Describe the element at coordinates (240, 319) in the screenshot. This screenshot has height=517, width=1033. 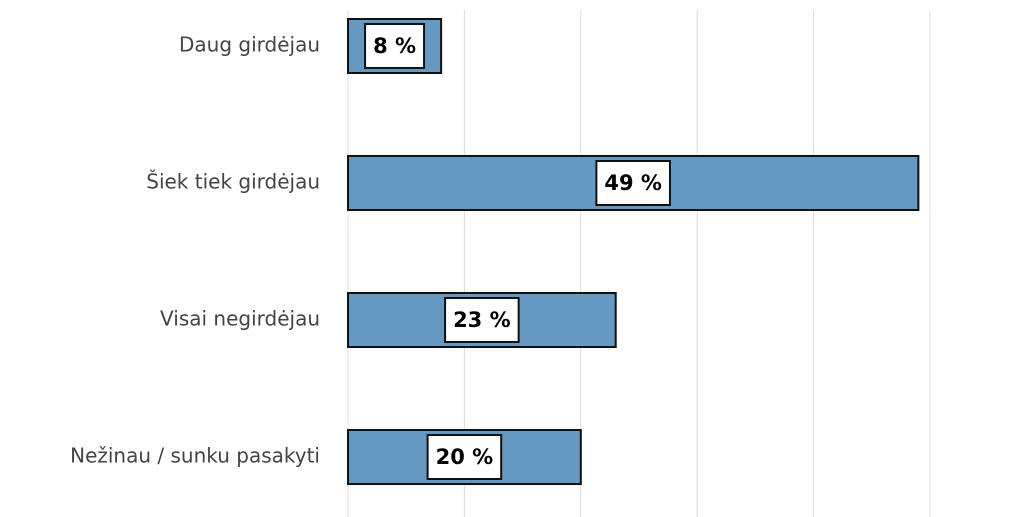
I see `category-label: Visai negirdėjau` at that location.